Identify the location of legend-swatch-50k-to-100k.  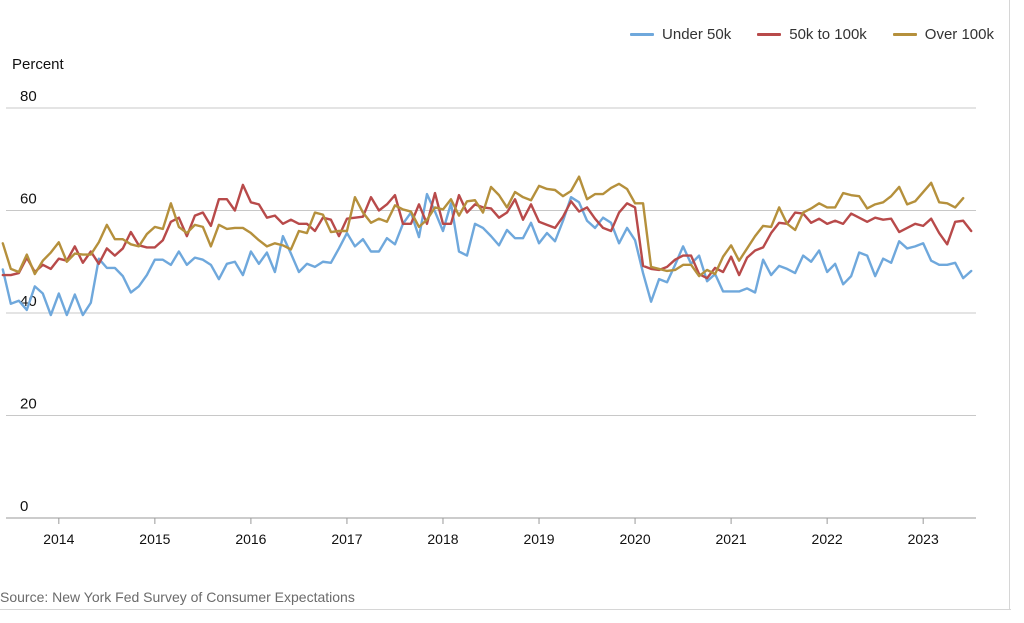
(769, 34).